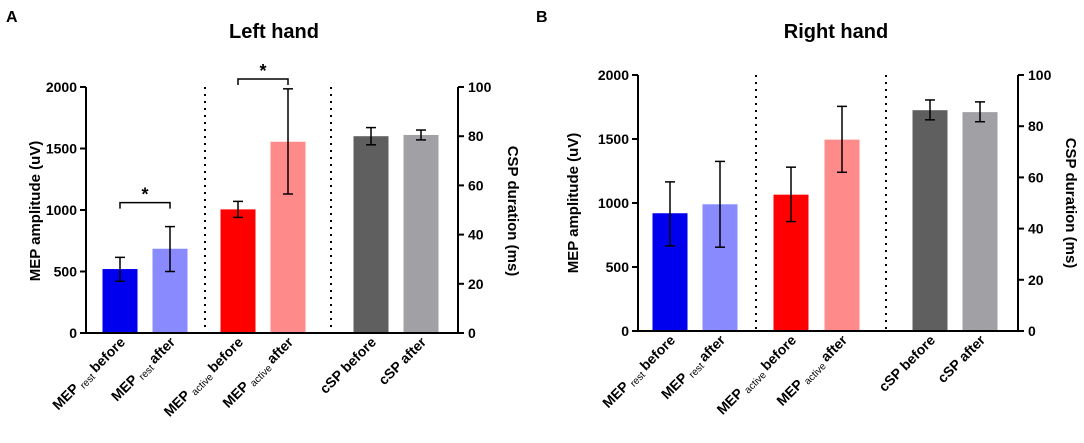 The image size is (1084, 443). Describe the element at coordinates (542, 17) in the screenshot. I see `panel-letter: B` at that location.